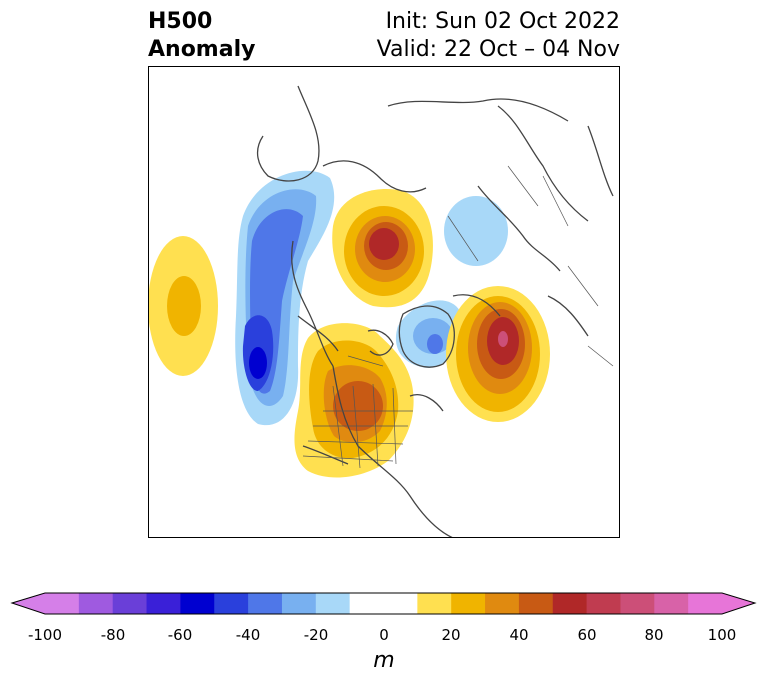  What do you see at coordinates (113, 635) in the screenshot?
I see `colorbar-tick-label: -80` at bounding box center [113, 635].